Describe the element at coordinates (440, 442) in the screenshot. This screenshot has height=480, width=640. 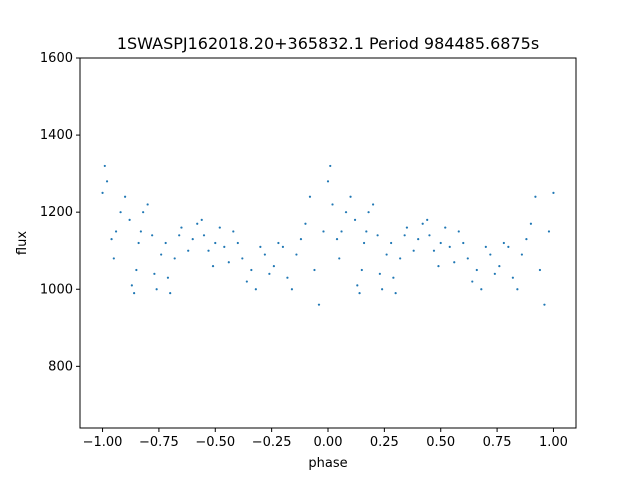
I see `x-tick-label: 0.50` at that location.